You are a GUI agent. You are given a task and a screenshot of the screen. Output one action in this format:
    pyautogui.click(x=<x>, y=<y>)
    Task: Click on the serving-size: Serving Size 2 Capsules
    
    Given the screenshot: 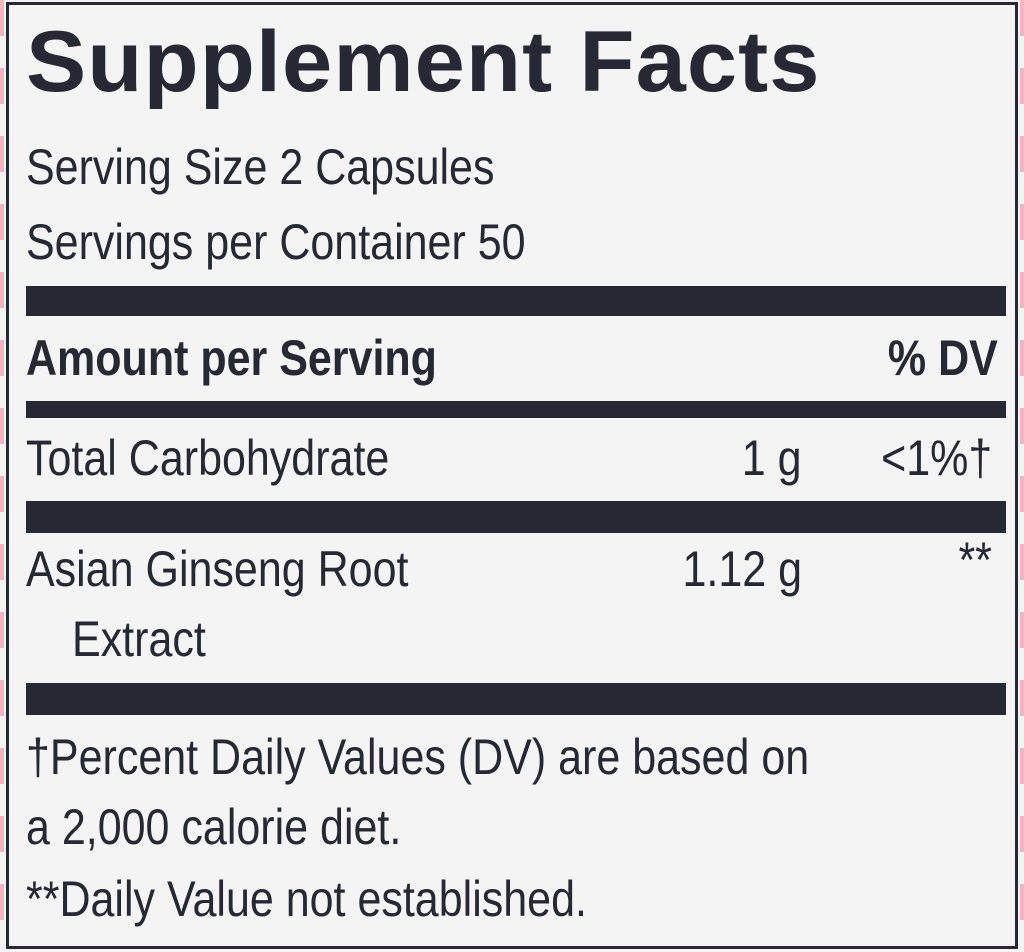 What is the action you would take?
    pyautogui.click(x=260, y=167)
    